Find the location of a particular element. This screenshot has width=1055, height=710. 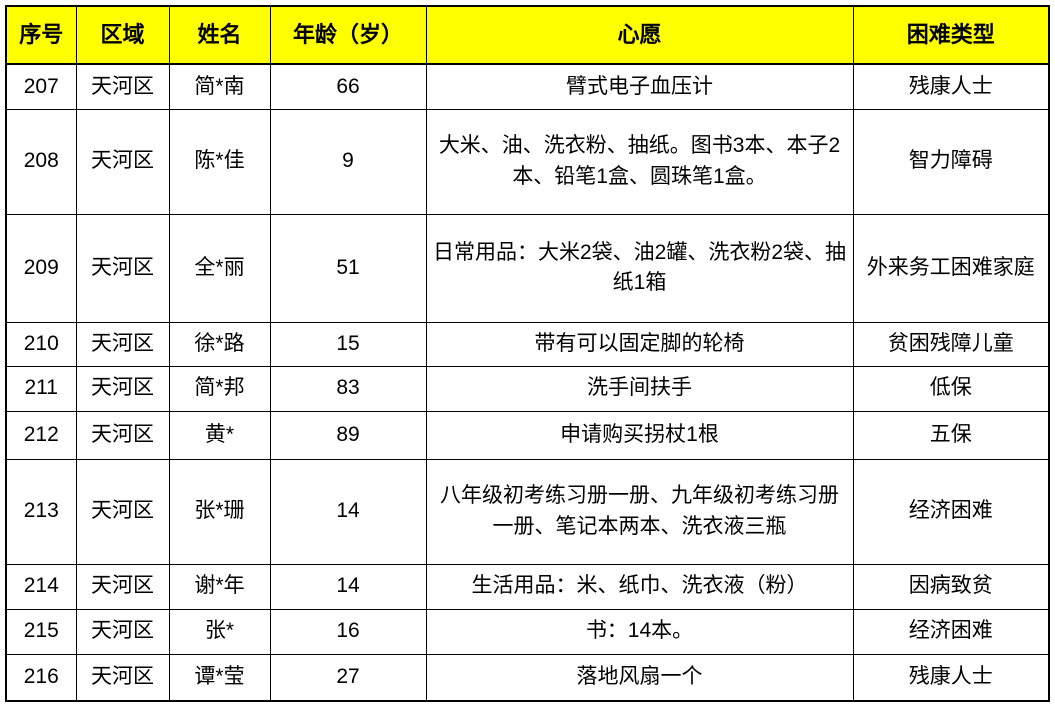

table-row: 211 天河区 简*邦 83 洗手间扶手 低保 is located at coordinates (527, 388).